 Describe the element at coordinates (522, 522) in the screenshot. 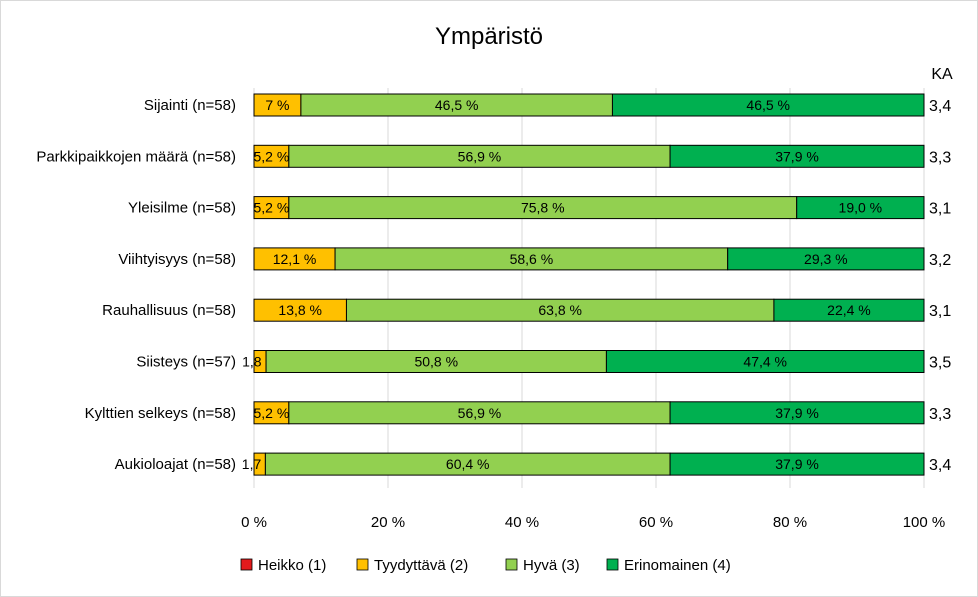

I see `x-tick-label: 40 %` at that location.